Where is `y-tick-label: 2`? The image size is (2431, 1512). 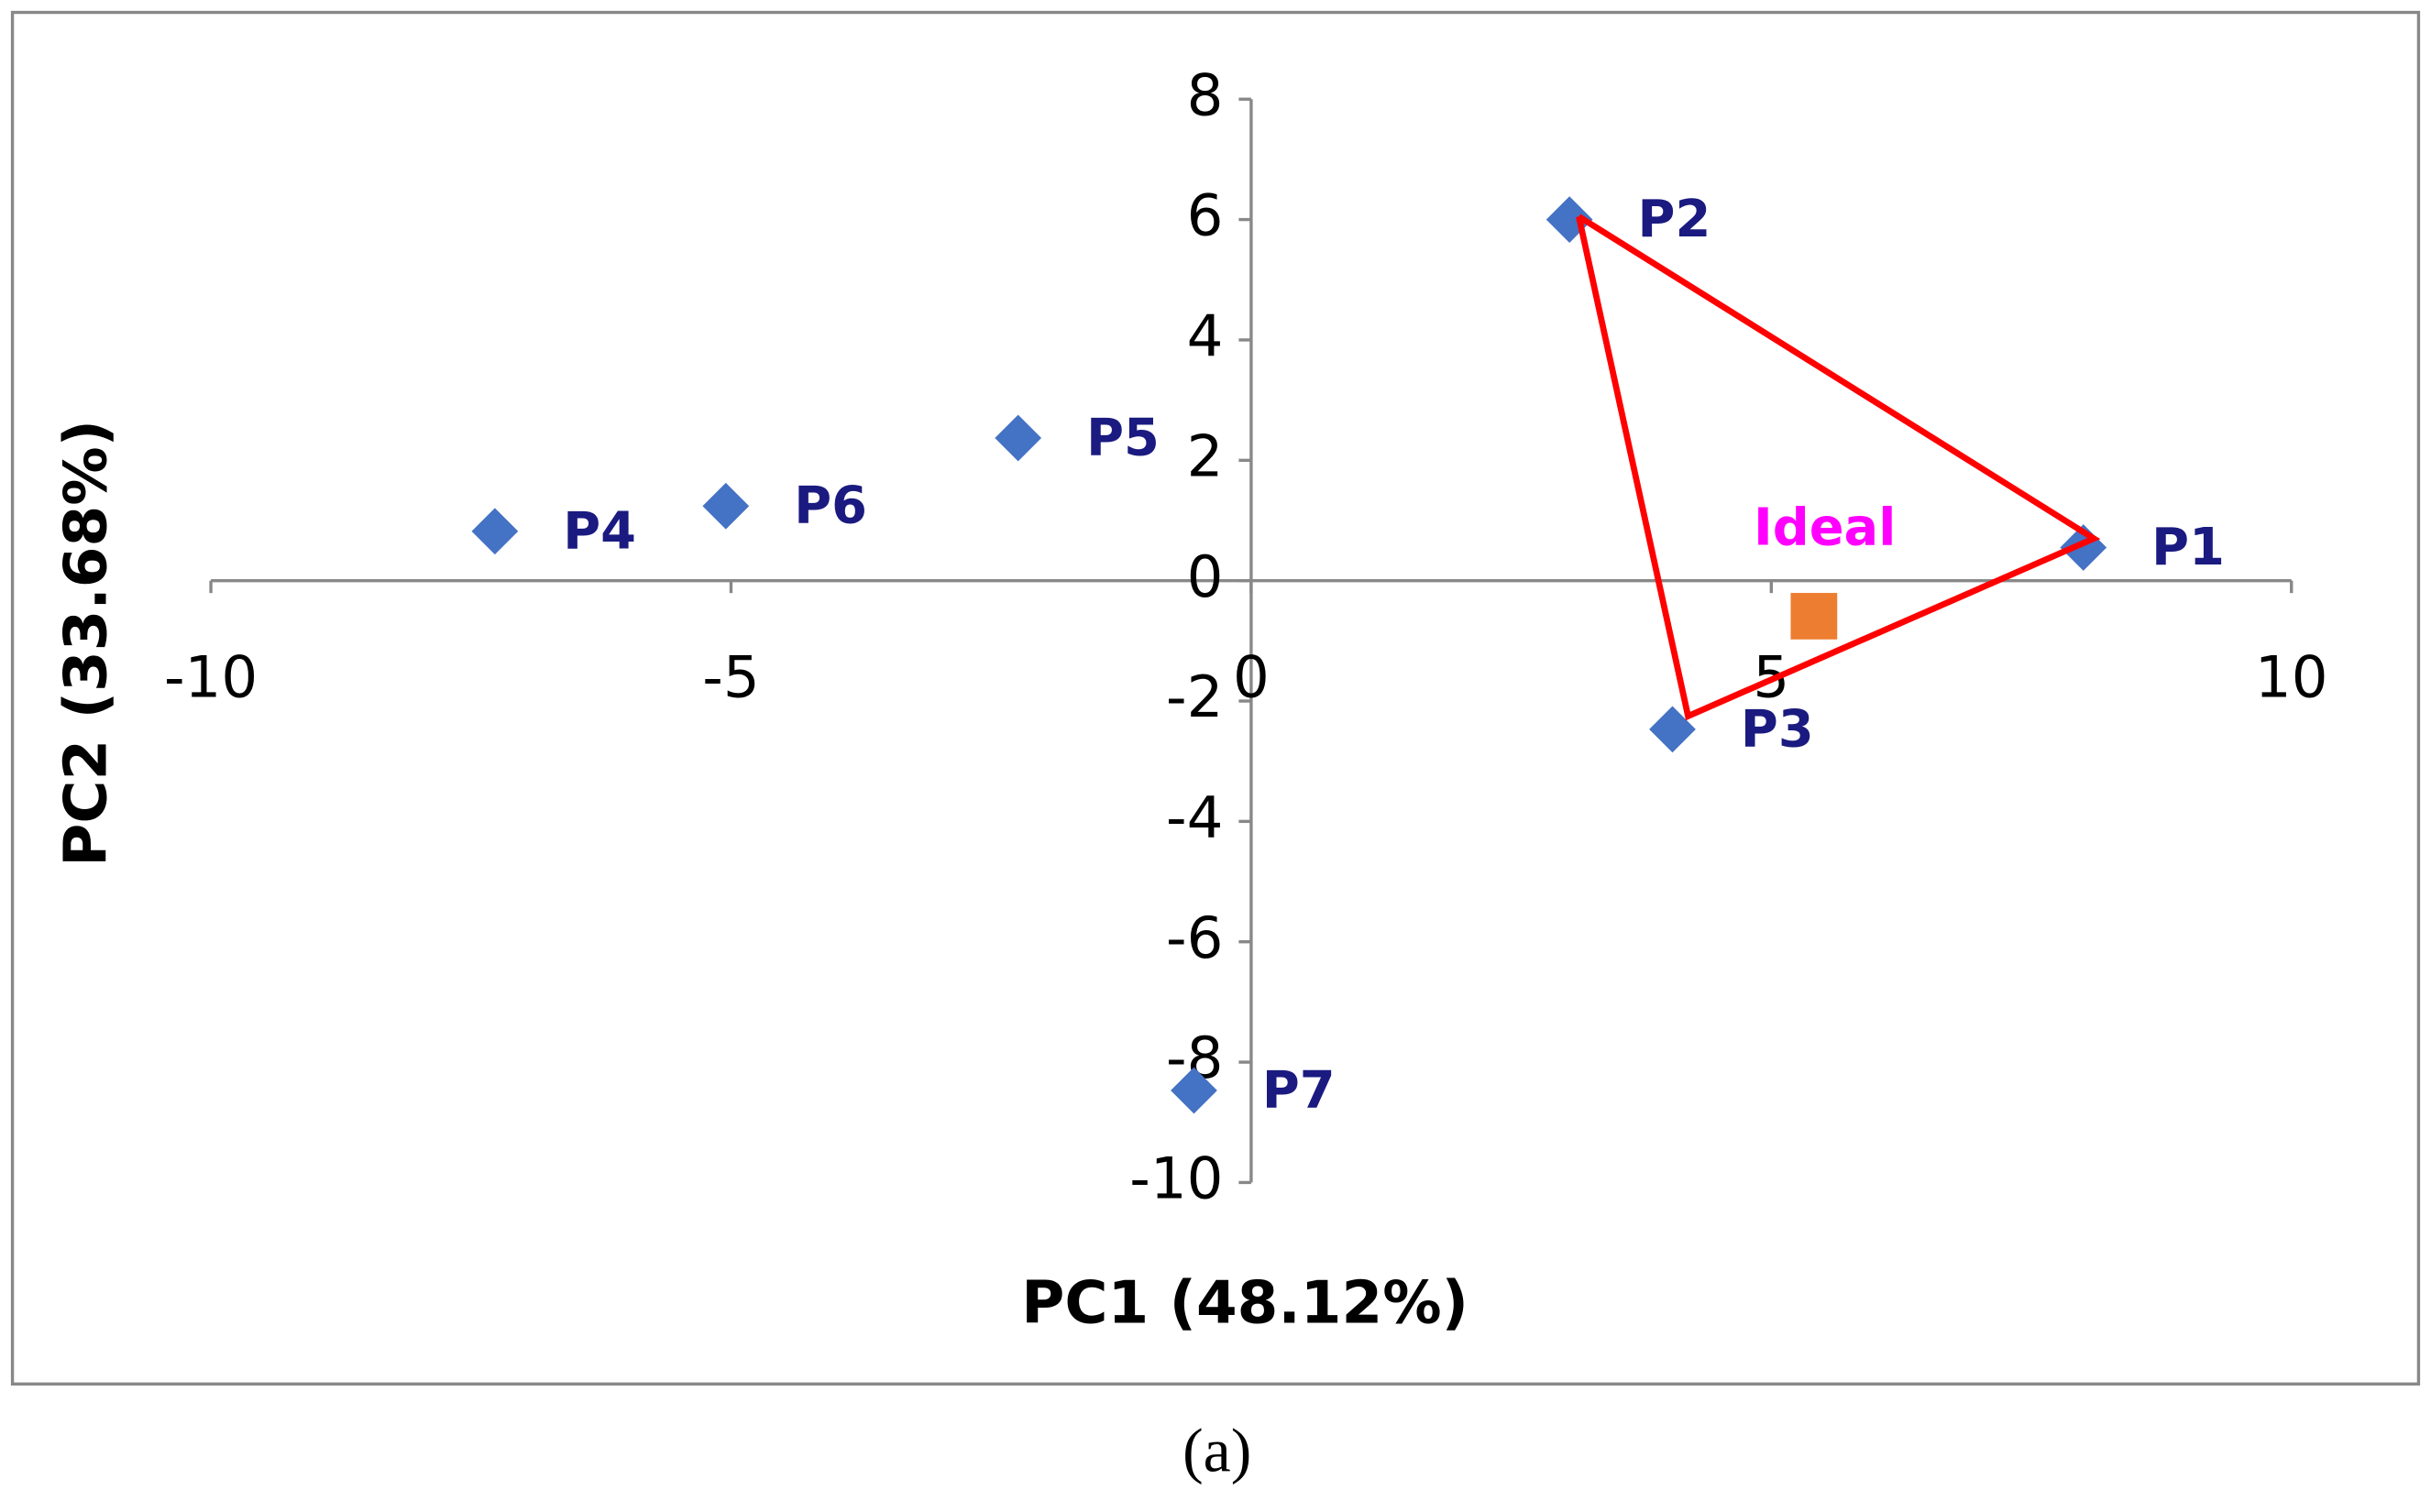 y-tick-label: 2 is located at coordinates (1205, 455).